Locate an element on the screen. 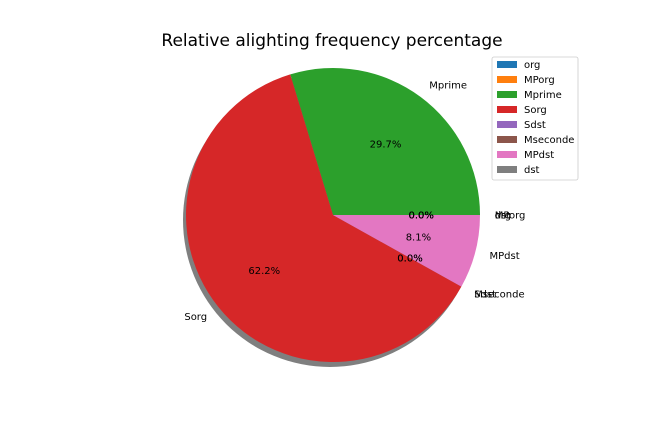  pie-slice-mprime is located at coordinates (385, 141).